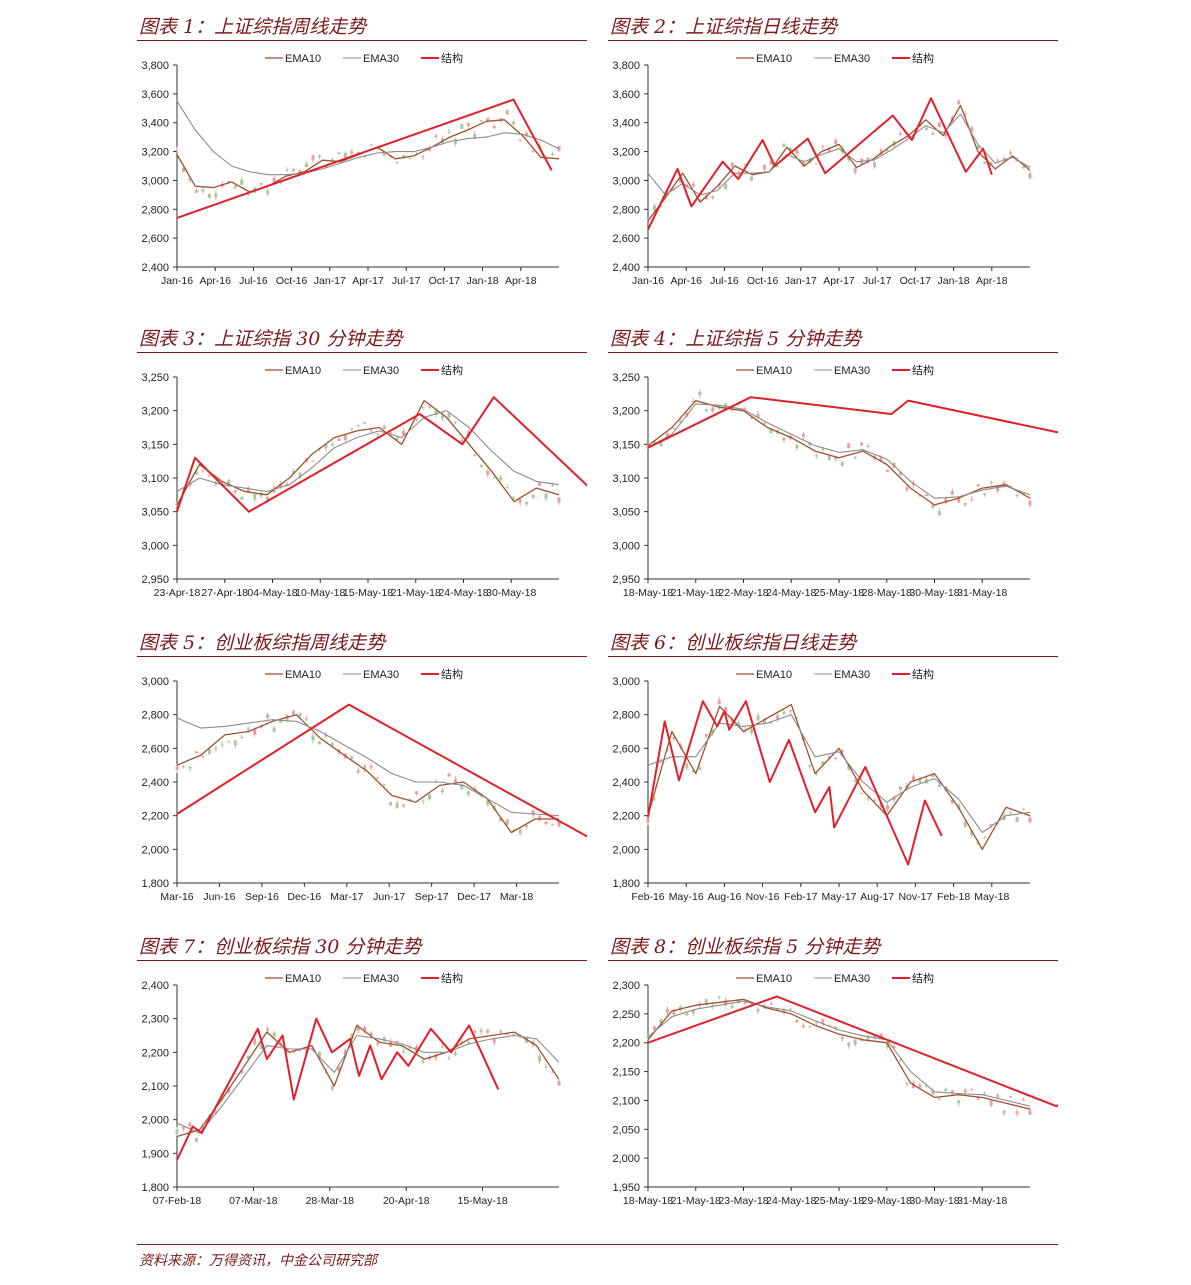 The image size is (1191, 1285). I want to click on x-tick-label: Apr-18, so click(521, 281).